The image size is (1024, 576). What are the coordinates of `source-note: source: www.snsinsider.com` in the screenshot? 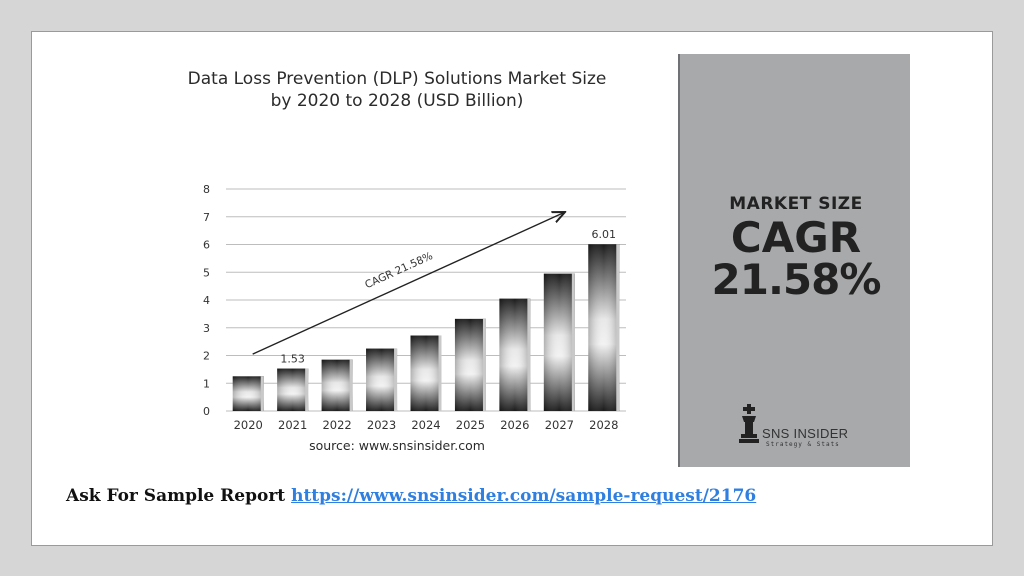 It's located at (397, 445).